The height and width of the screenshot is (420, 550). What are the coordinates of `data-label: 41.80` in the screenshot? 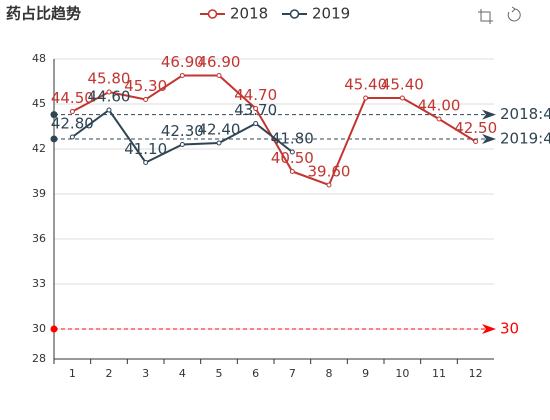 It's located at (292, 139).